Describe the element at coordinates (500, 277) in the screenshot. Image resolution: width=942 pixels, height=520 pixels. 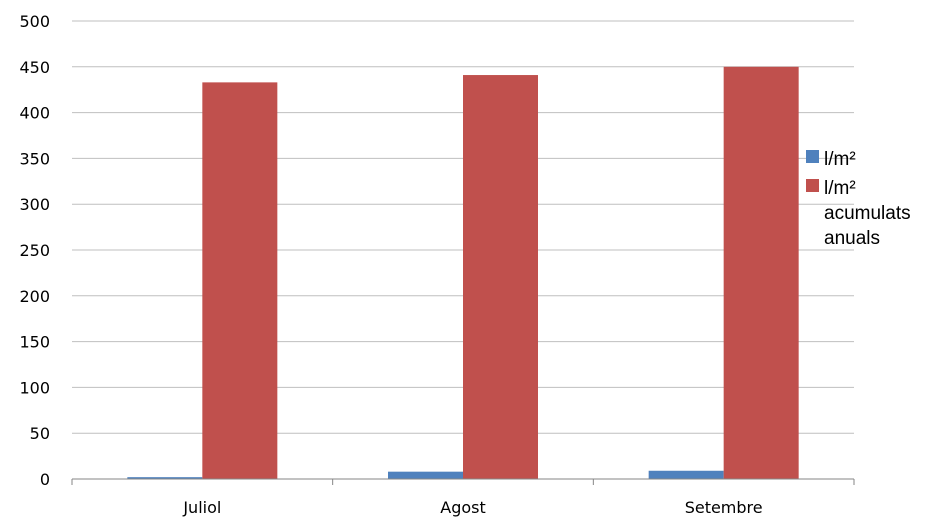
I see `bar-lm2-acumulats-agost` at that location.